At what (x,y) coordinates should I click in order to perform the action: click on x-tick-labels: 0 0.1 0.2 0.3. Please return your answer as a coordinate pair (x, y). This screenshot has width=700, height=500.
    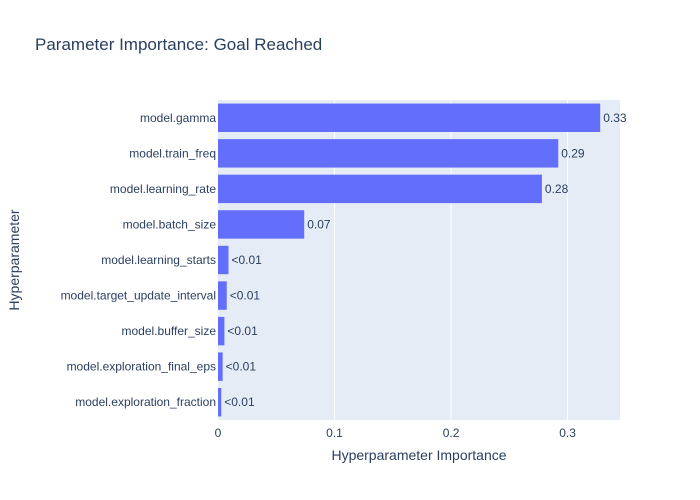
    Looking at the image, I should click on (396, 433).